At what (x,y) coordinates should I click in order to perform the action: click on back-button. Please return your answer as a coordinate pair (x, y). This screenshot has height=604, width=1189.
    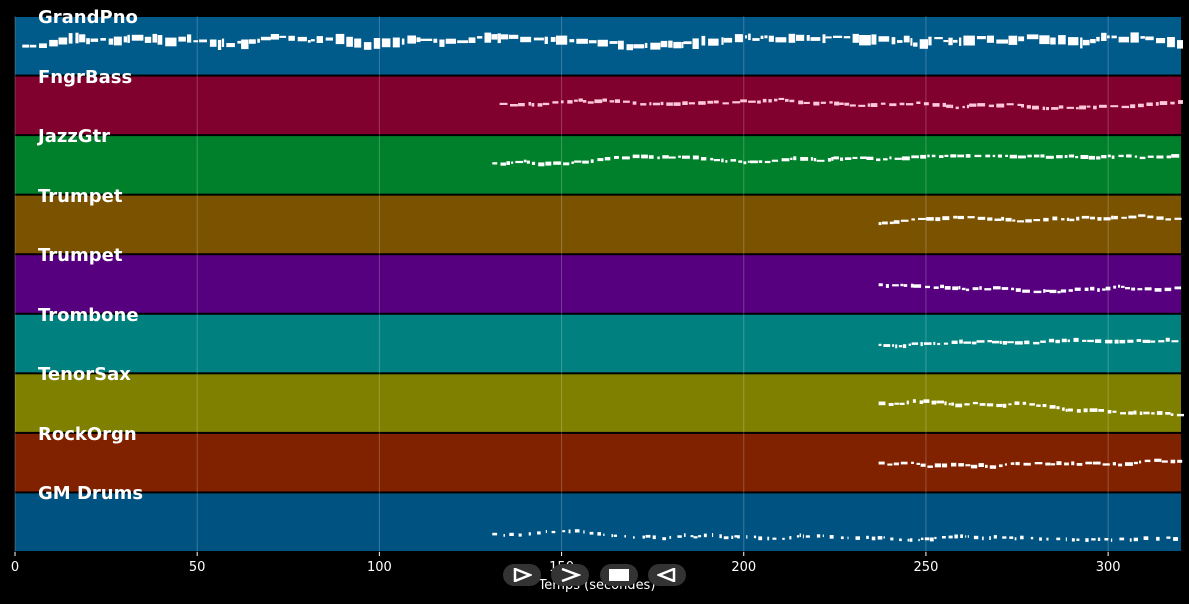
    Looking at the image, I should click on (667, 575).